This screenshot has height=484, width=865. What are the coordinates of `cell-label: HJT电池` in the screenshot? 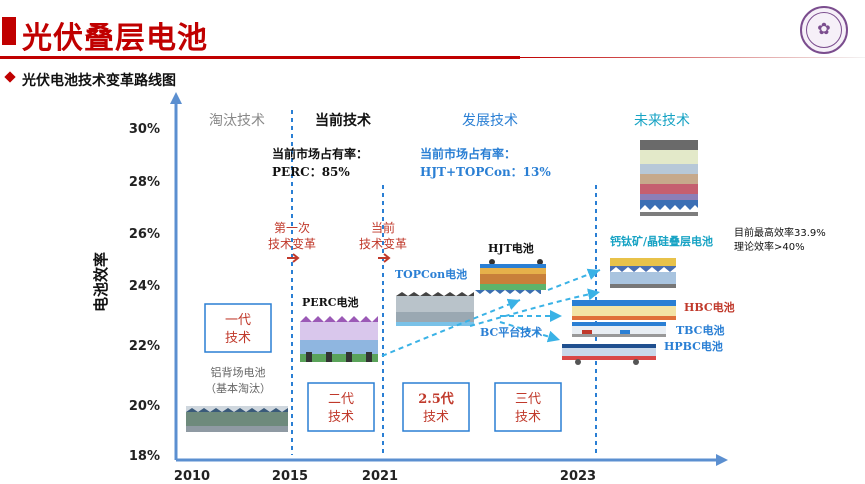 It's located at (511, 248).